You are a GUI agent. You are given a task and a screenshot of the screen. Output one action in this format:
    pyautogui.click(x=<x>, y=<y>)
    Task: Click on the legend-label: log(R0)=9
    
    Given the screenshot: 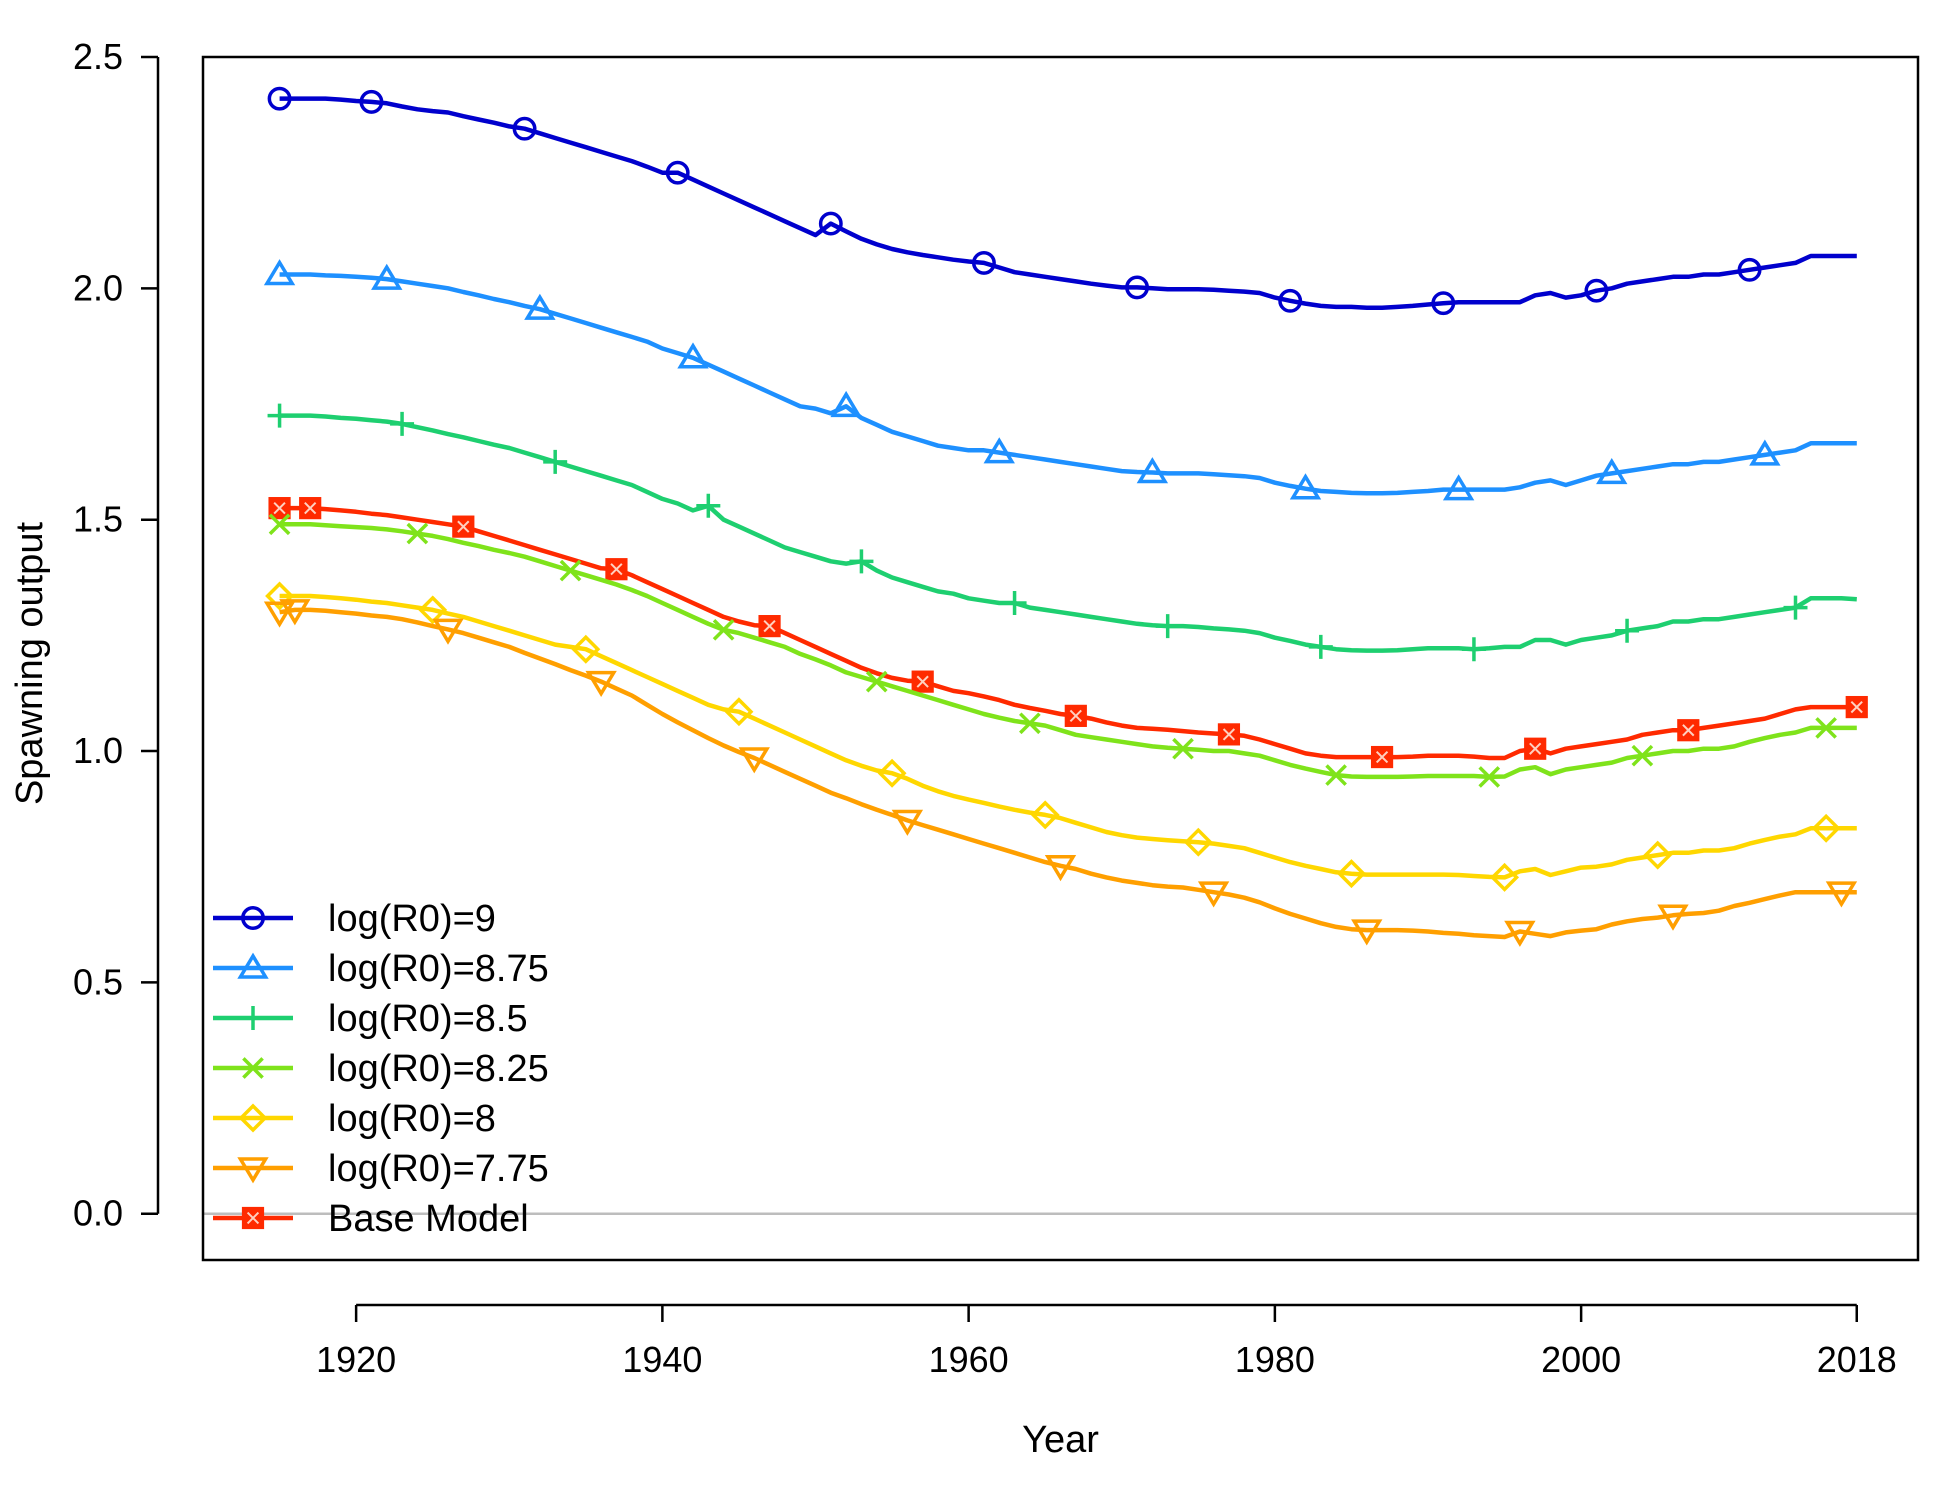 What is the action you would take?
    pyautogui.click(x=412, y=919)
    